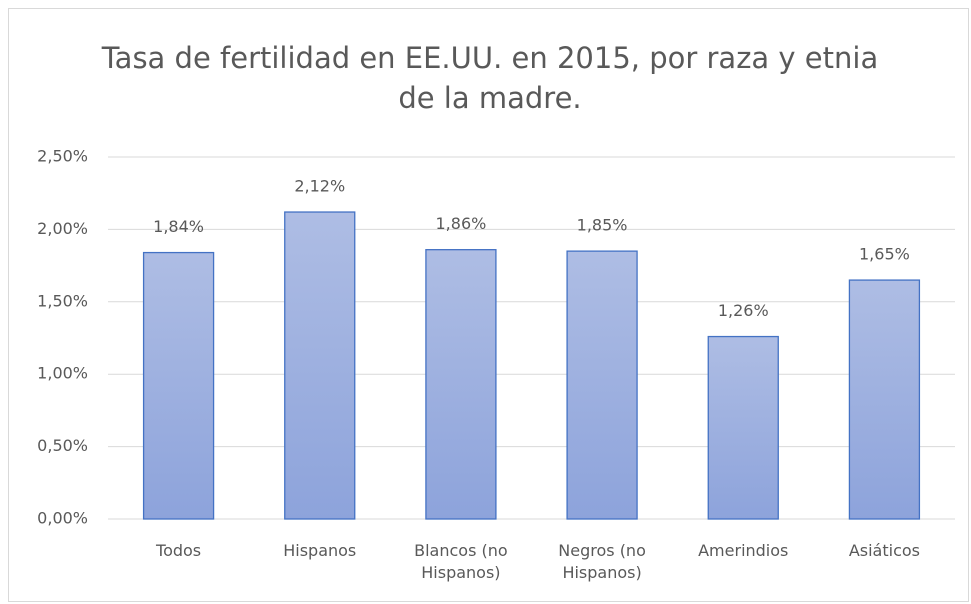  I want to click on x-tick-label: Negros (no Hispanos), so click(602, 561).